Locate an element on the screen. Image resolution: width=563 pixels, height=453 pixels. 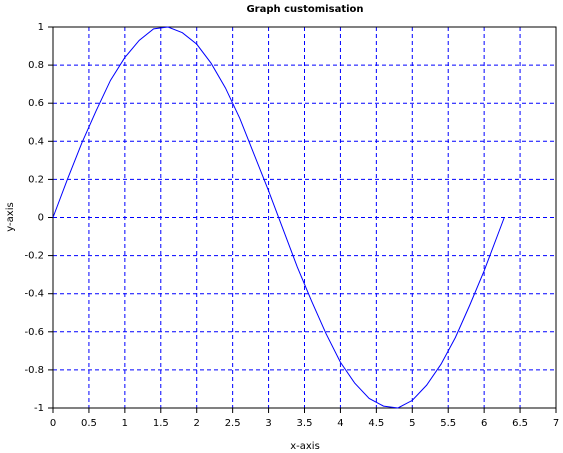
x-tick-label: 4.5 is located at coordinates (376, 423).